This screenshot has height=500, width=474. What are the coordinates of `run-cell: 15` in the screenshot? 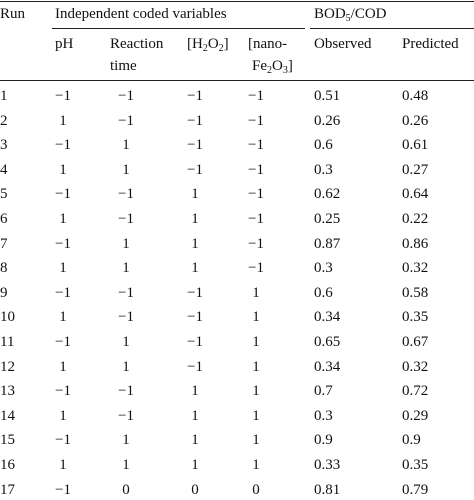 It's located at (7, 440).